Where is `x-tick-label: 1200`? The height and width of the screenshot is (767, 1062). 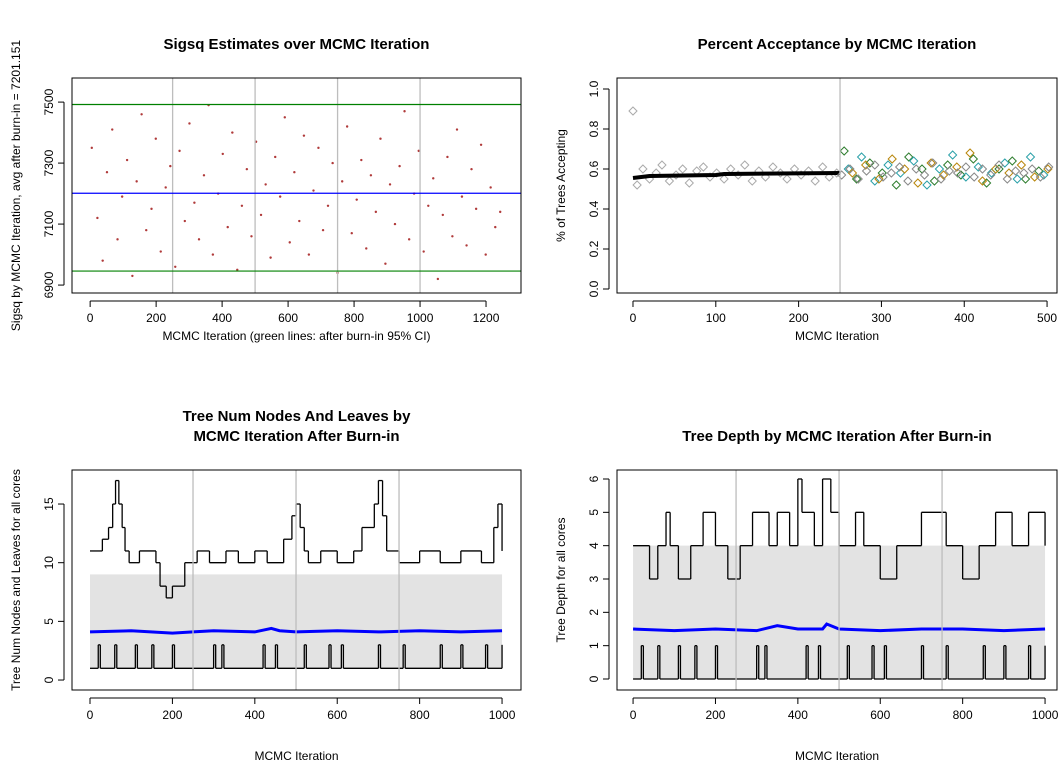
x-tick-label: 1200 is located at coordinates (486, 318).